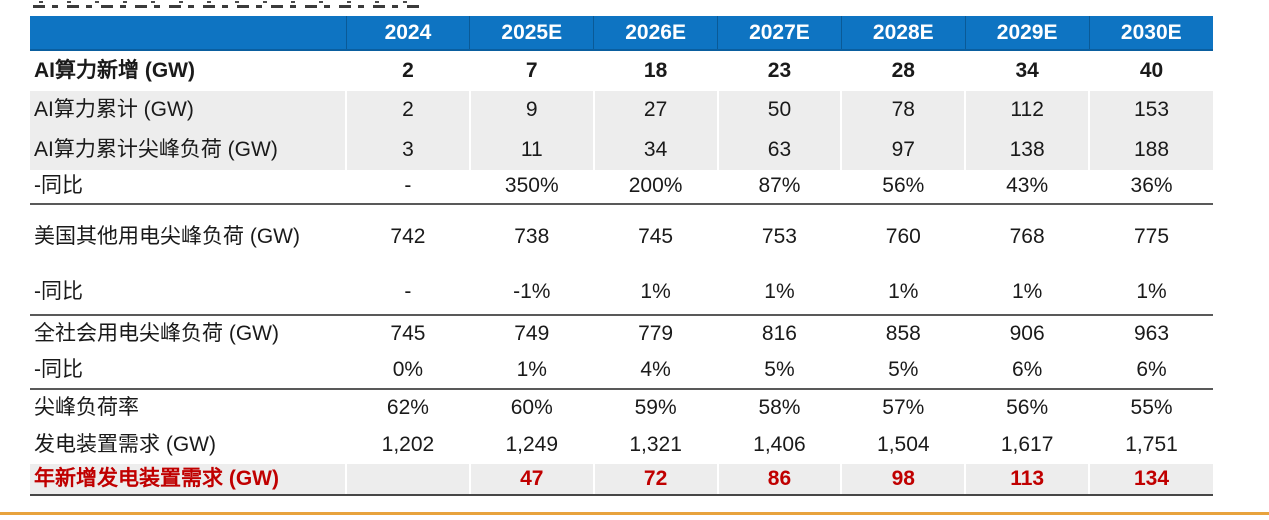 This screenshot has width=1269, height=520. What do you see at coordinates (1150, 480) in the screenshot?
I see `cell-value: 134` at bounding box center [1150, 480].